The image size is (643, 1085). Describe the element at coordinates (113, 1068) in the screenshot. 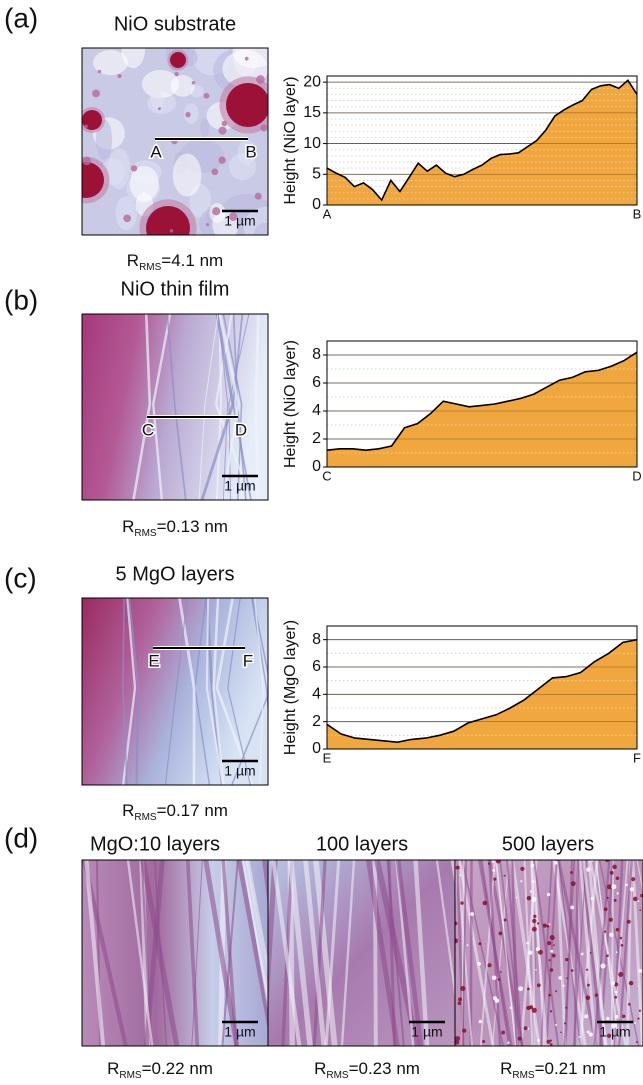

I see `rms-symbol: R` at that location.